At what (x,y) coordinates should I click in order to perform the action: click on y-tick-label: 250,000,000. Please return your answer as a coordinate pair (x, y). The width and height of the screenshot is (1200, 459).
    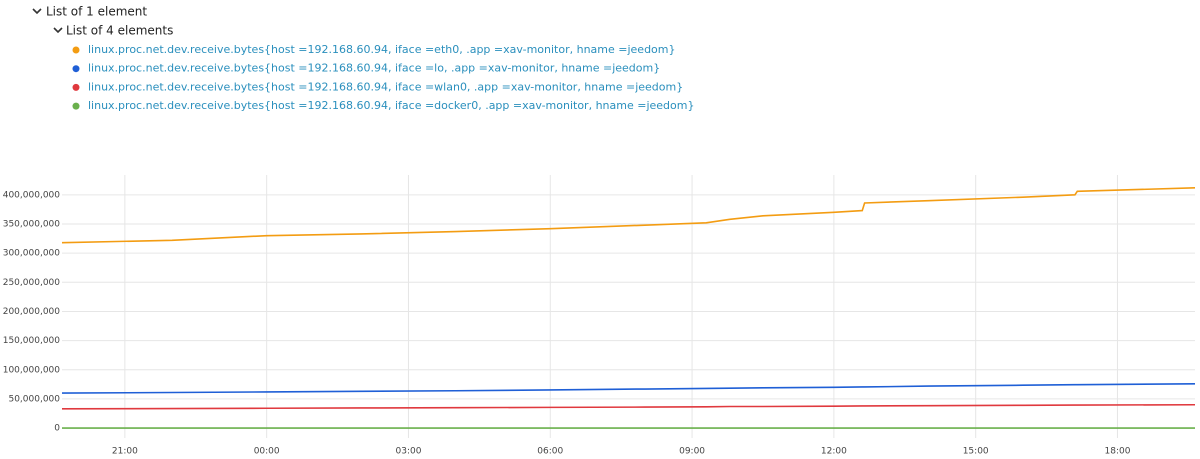
    Looking at the image, I should click on (32, 283).